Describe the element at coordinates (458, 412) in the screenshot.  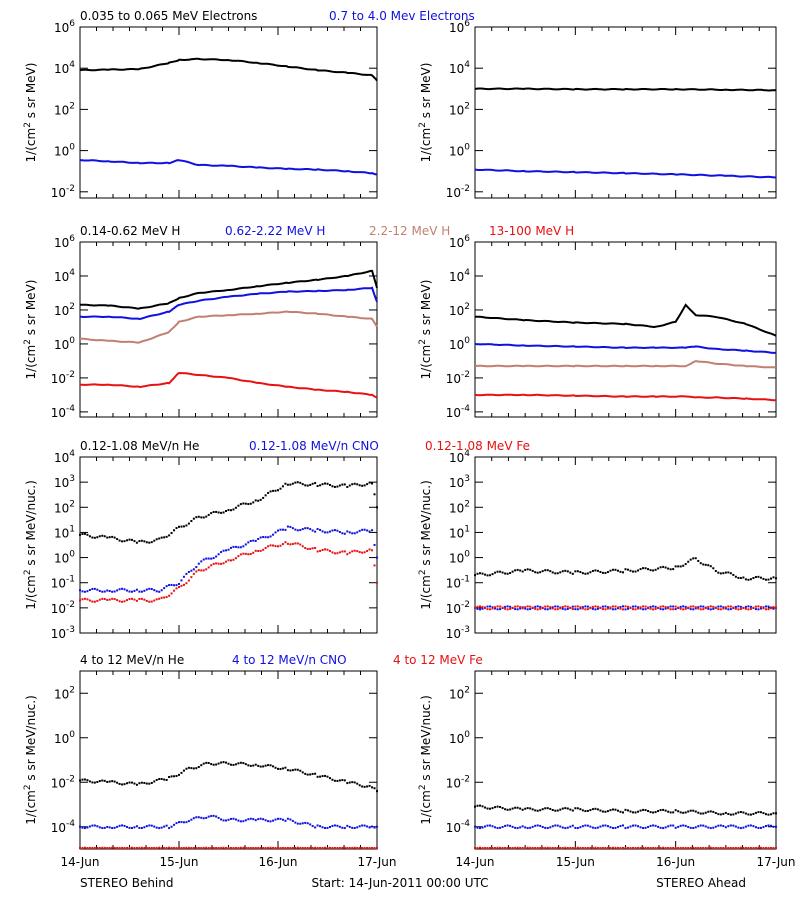
I see `protons-ahead-ytick-label: 10-4` at that location.